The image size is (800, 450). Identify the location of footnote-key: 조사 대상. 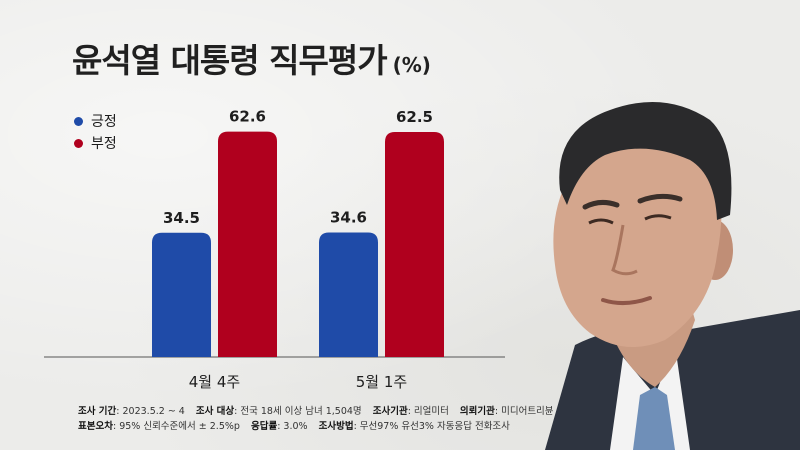
(215, 411).